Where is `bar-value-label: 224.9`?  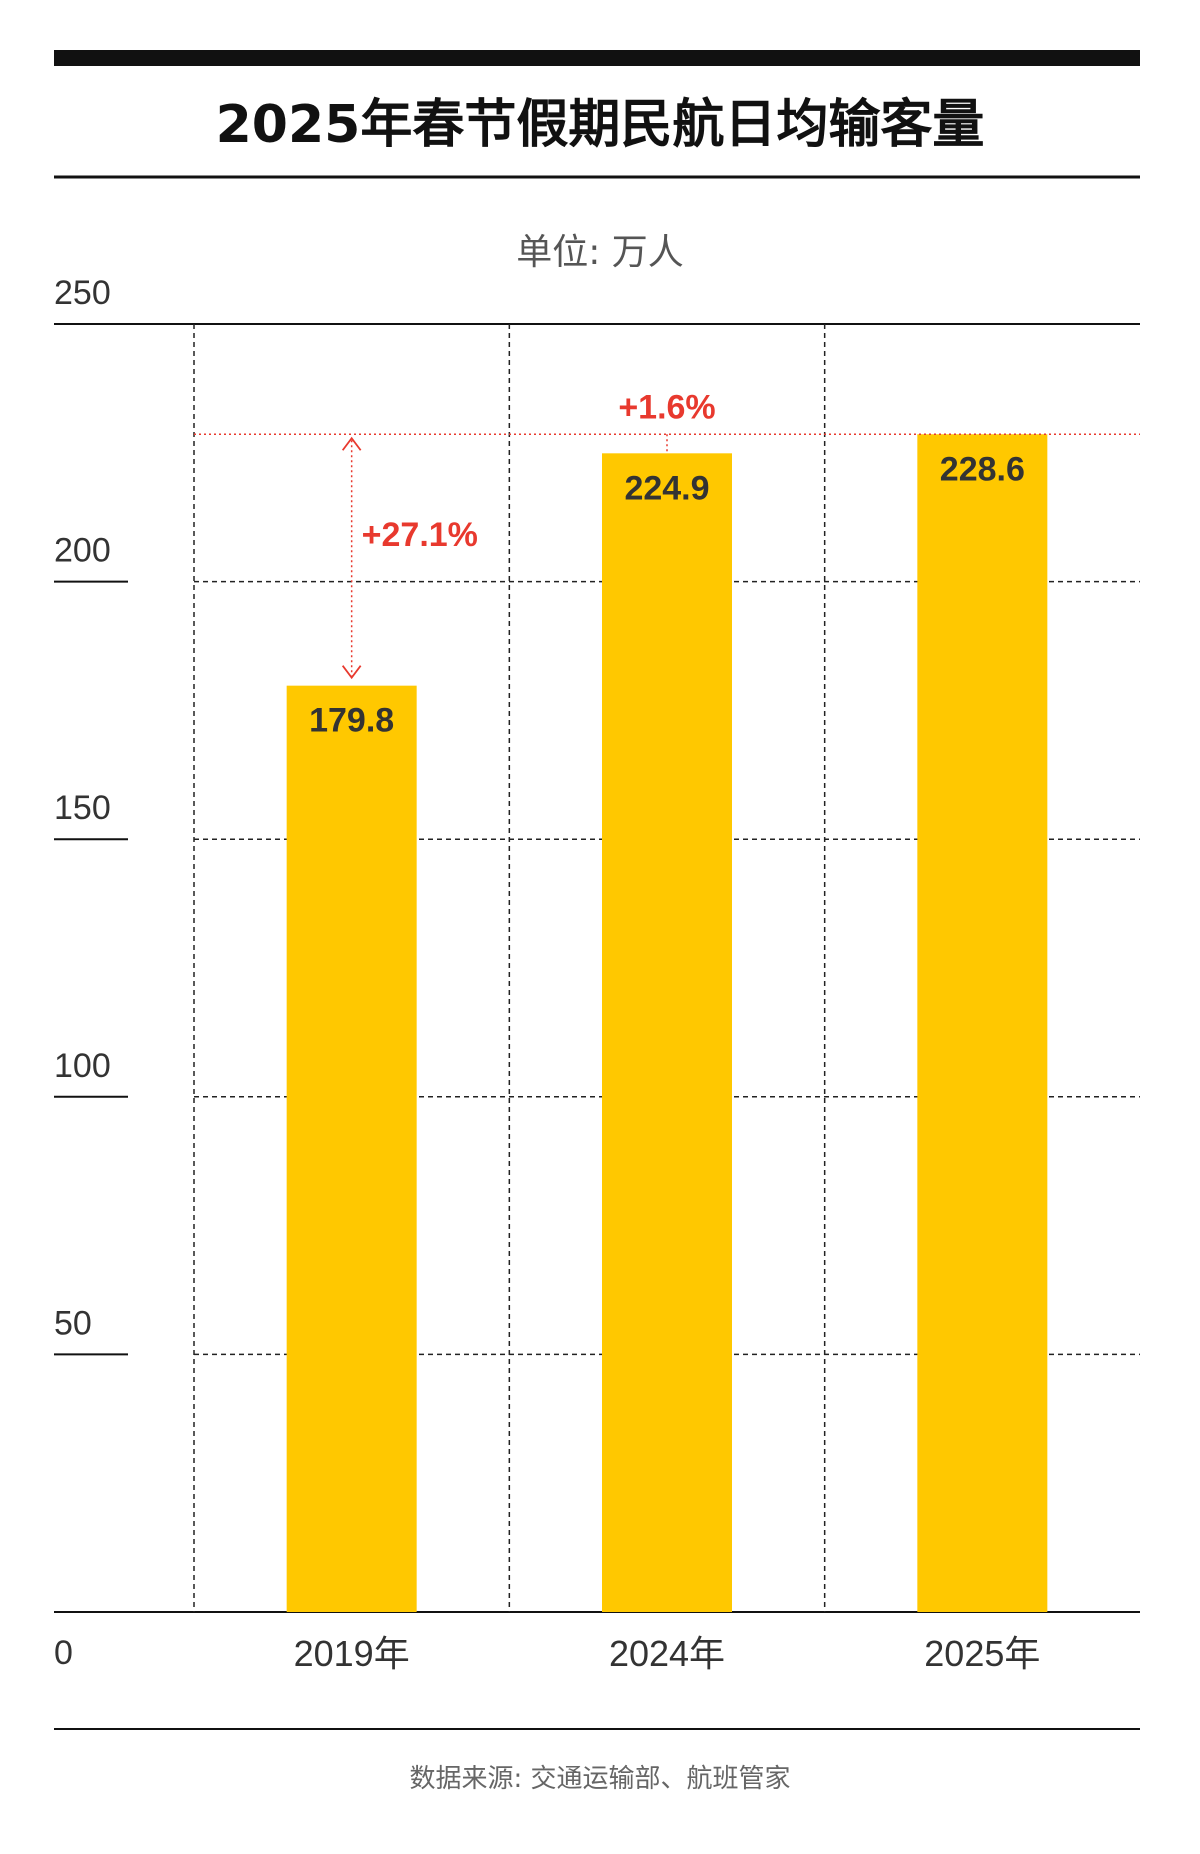
bar-value-label: 224.9 is located at coordinates (666, 488).